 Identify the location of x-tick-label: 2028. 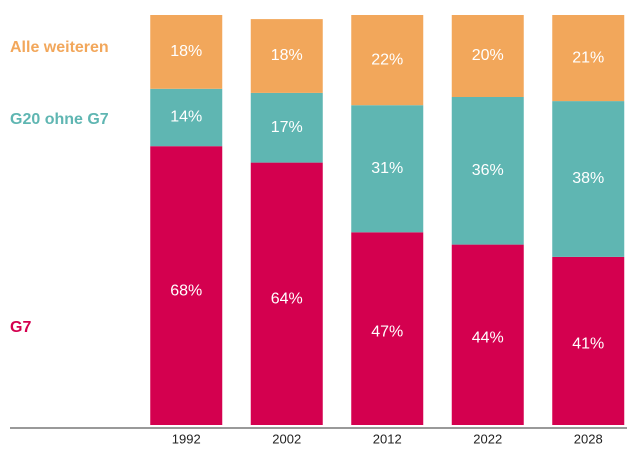
(588, 438).